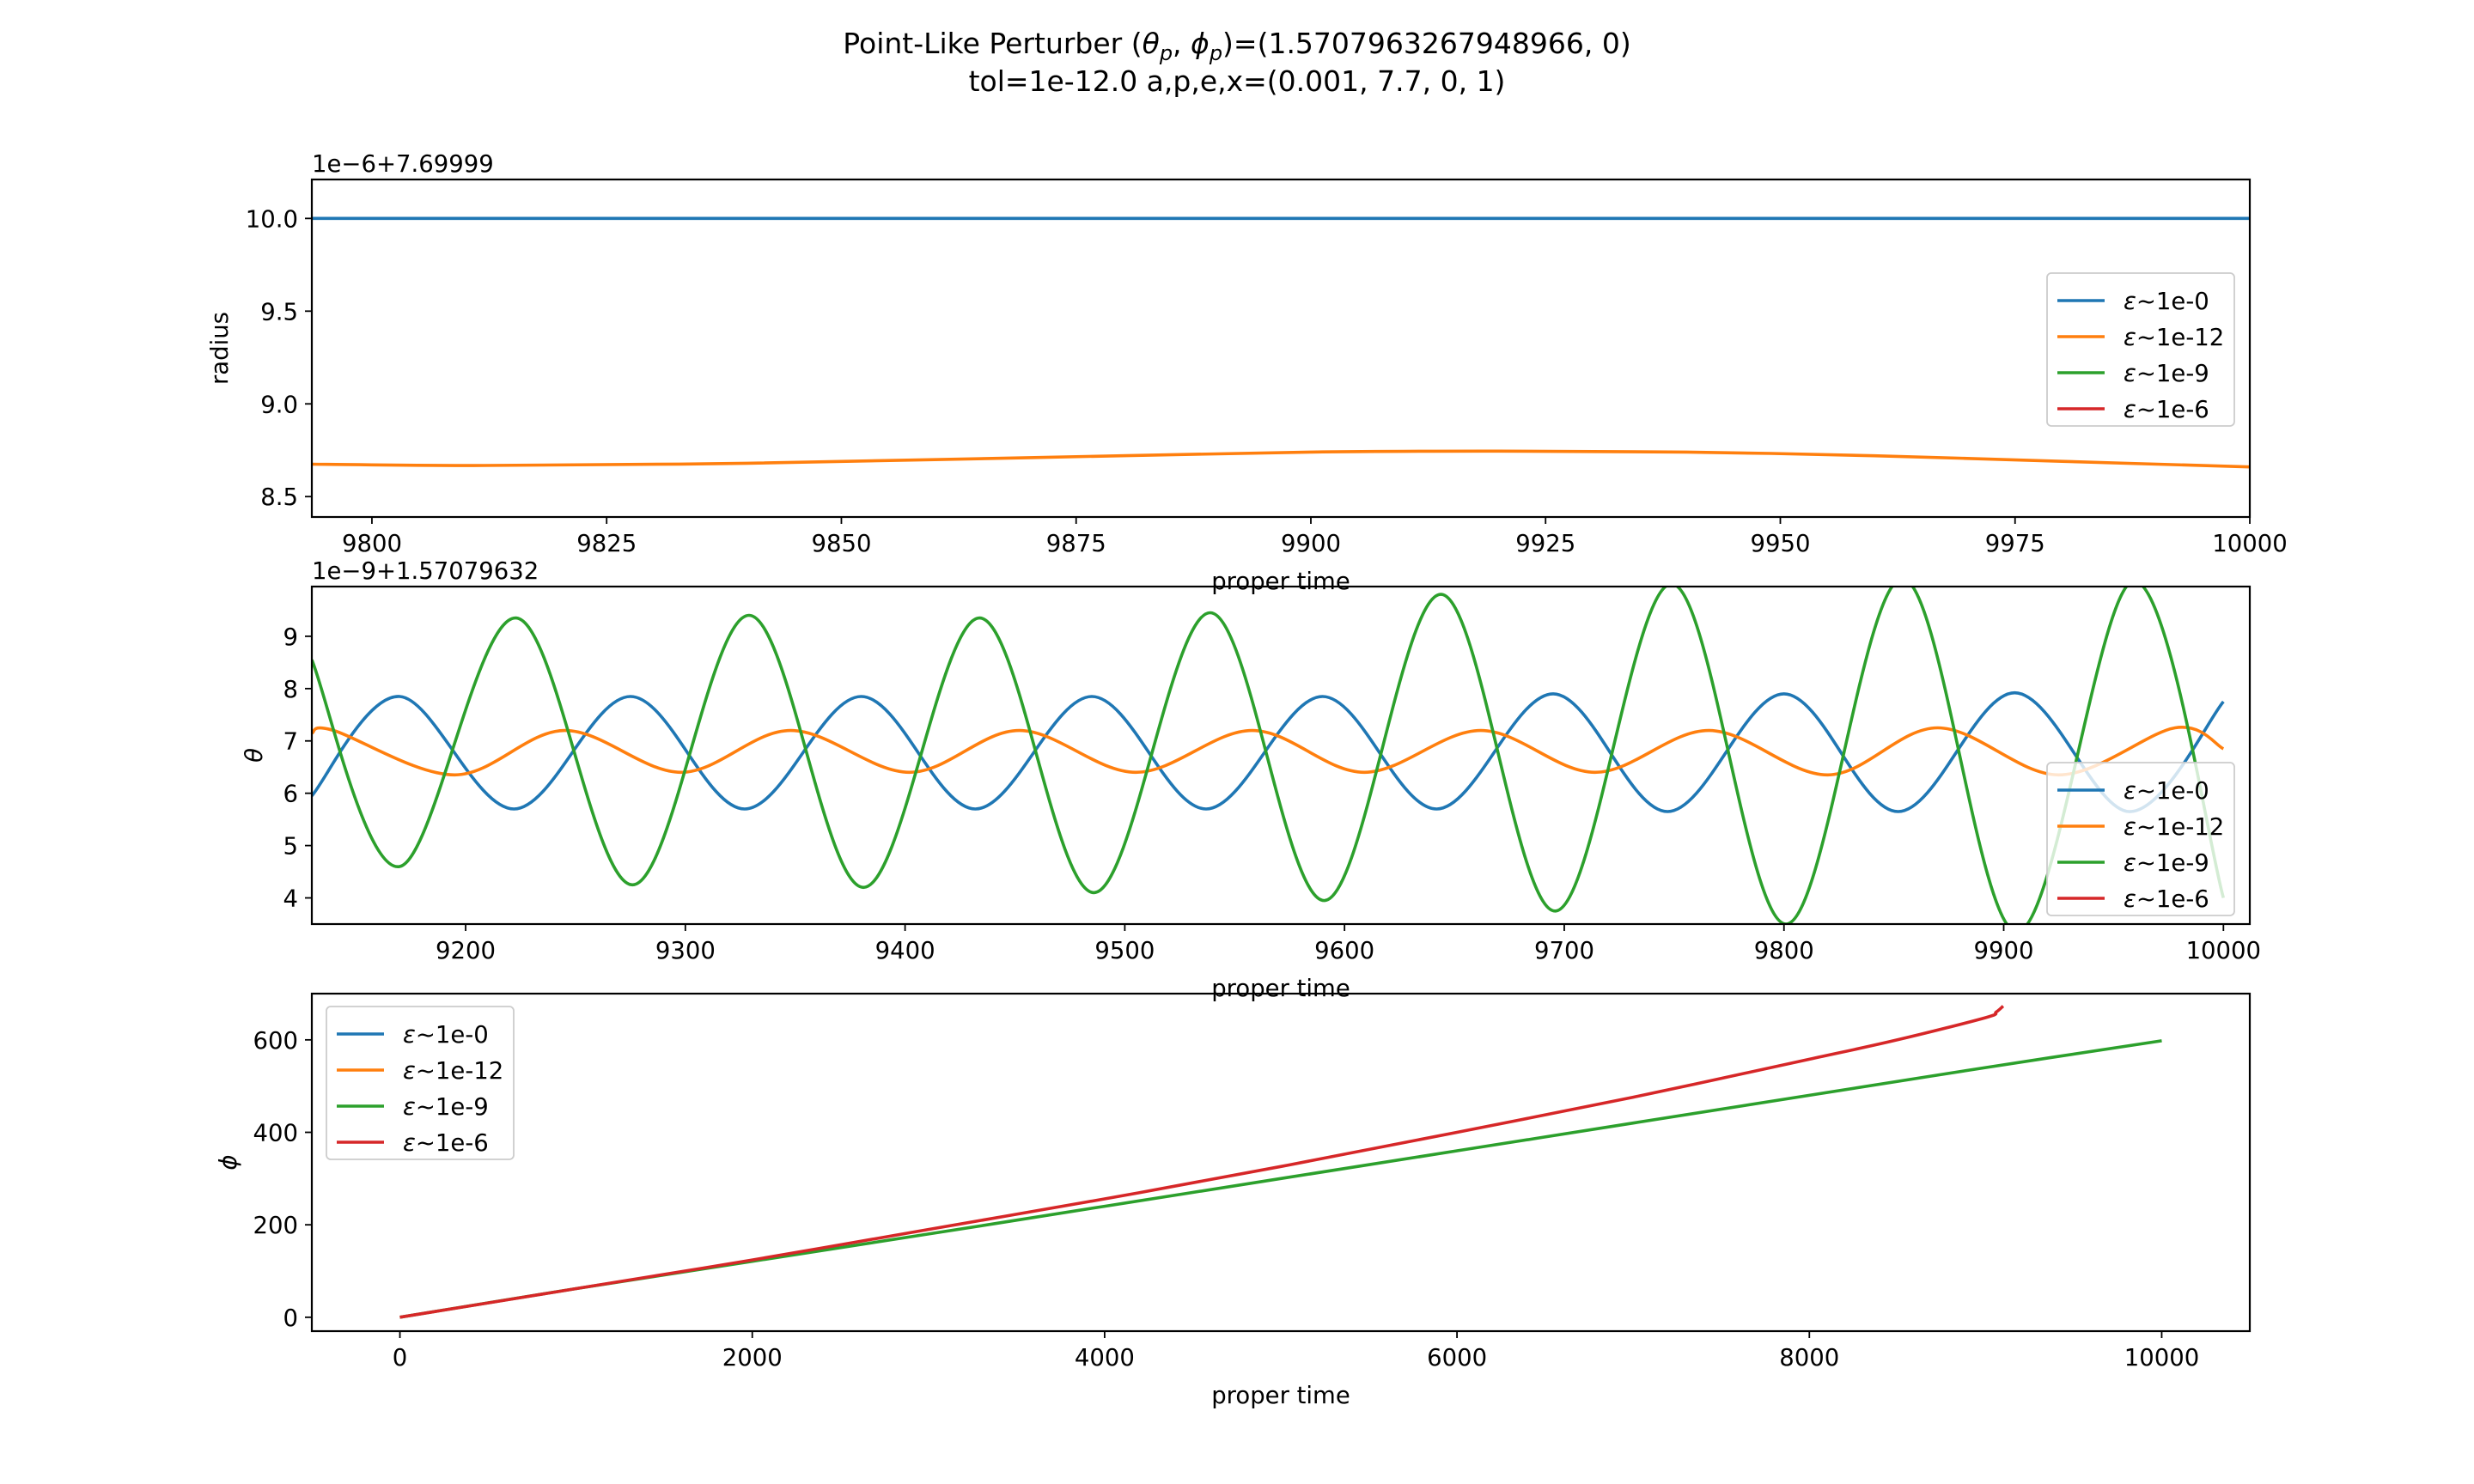 The height and width of the screenshot is (1484, 2474). Describe the element at coordinates (841, 543) in the screenshot. I see `radius-xtick-label: 9850` at that location.